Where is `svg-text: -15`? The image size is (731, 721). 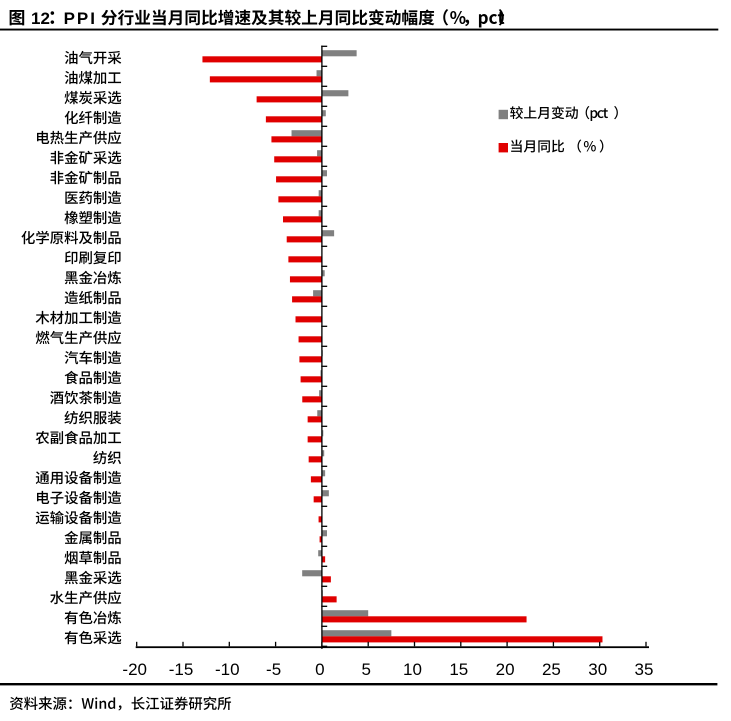 svg-text: -15 is located at coordinates (181, 669).